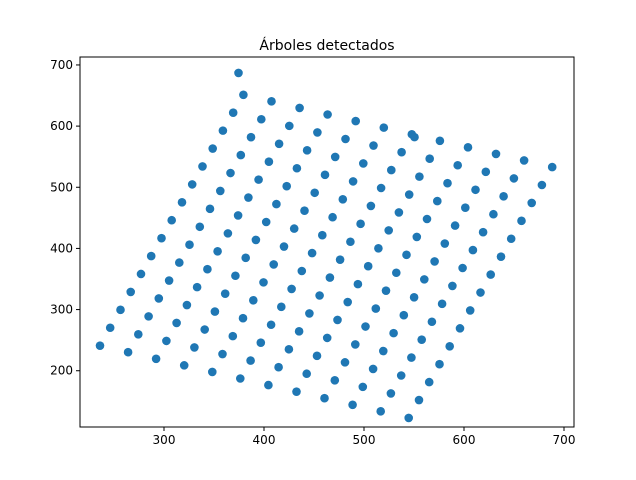 This screenshot has height=480, width=636. What do you see at coordinates (164, 440) in the screenshot?
I see `x-tick-label: 300` at bounding box center [164, 440].